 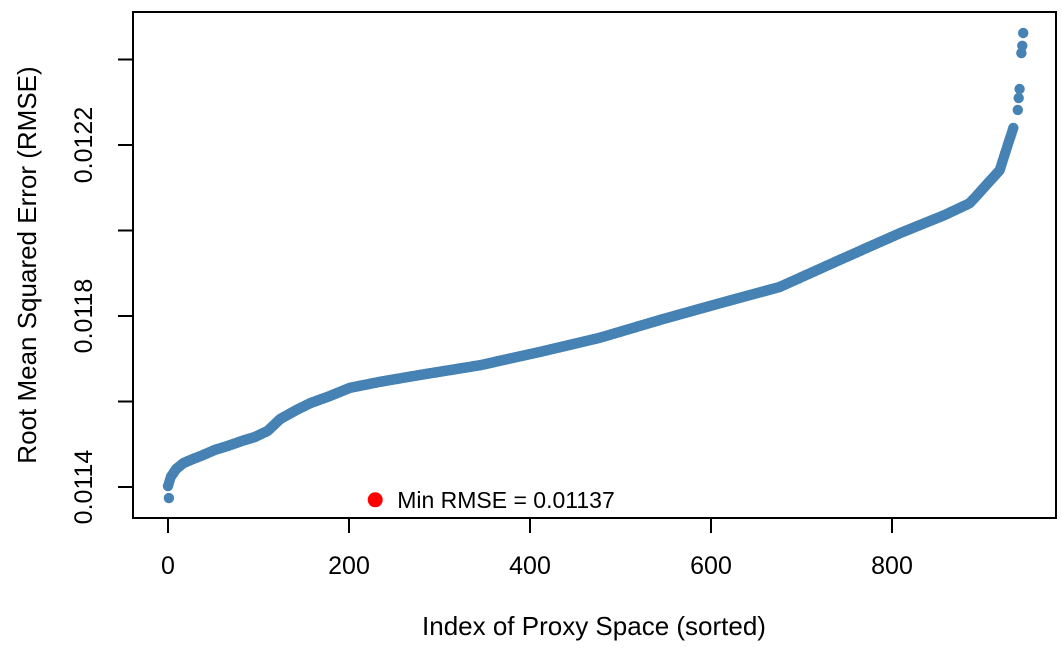 What do you see at coordinates (168, 566) in the screenshot?
I see `x-tick-label: 0` at bounding box center [168, 566].